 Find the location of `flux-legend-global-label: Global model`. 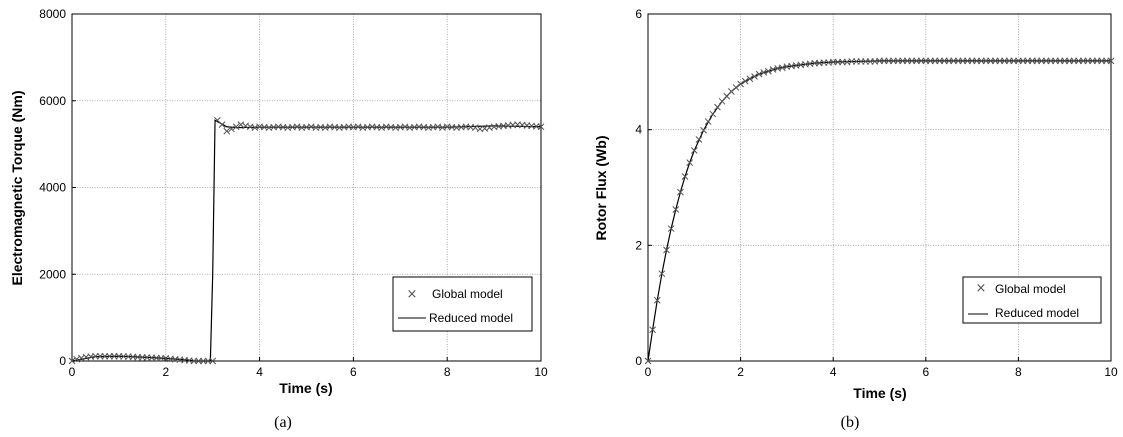

flux-legend-global-label: Global model is located at coordinates (1030, 289).